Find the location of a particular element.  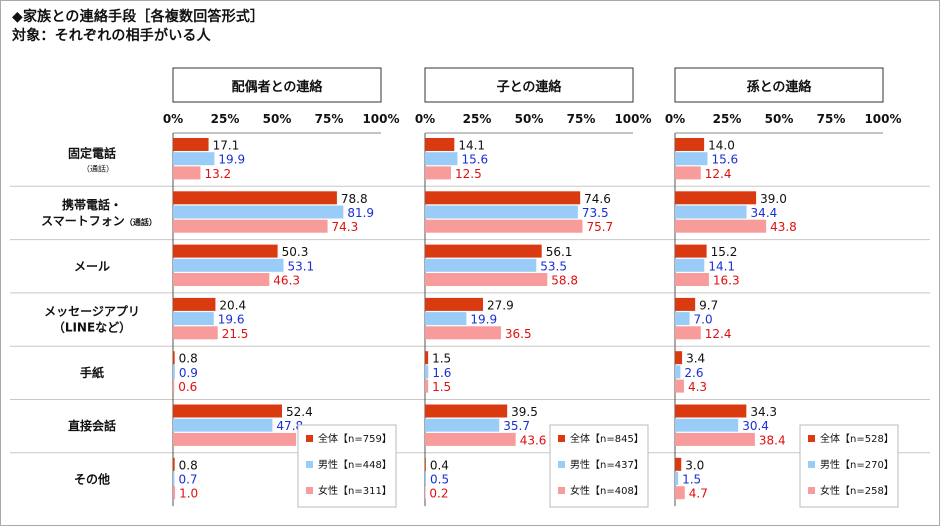

data-label-male: 30.4 is located at coordinates (755, 426).